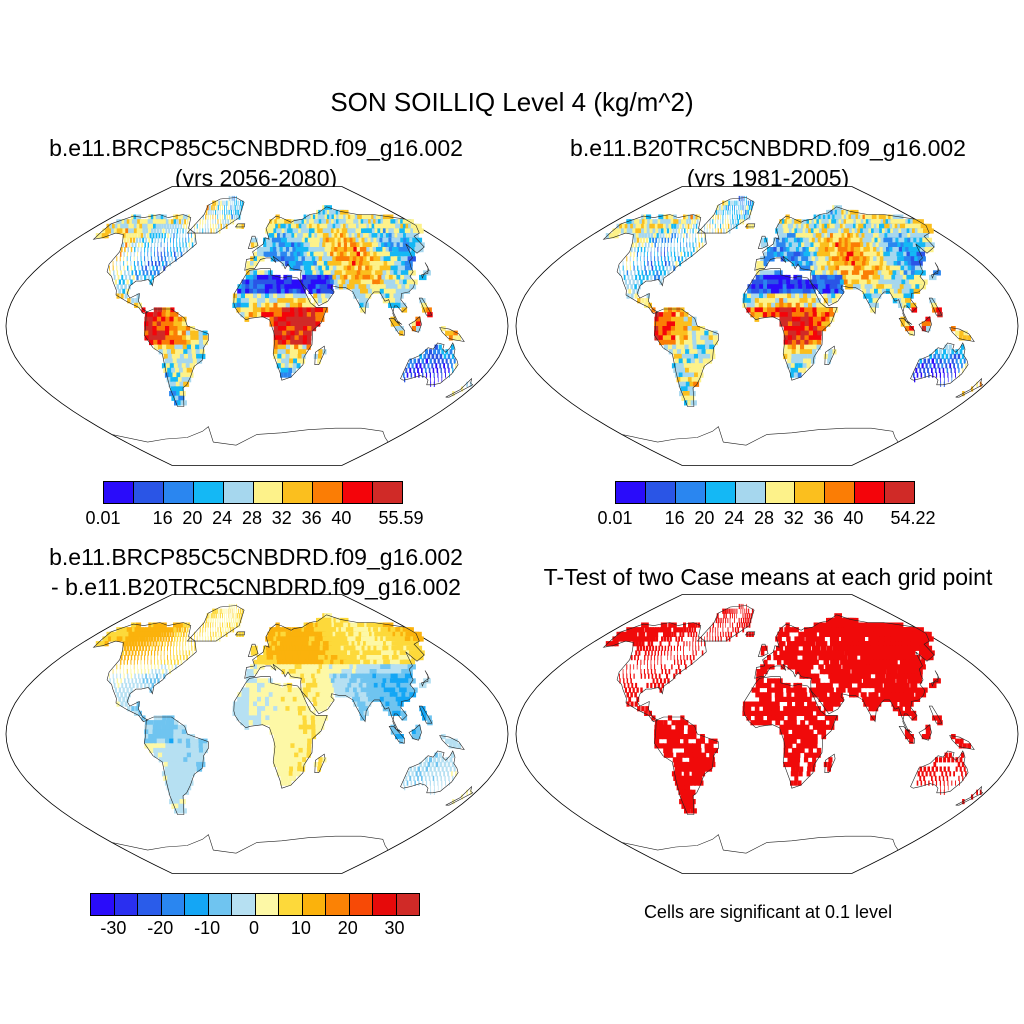  I want to click on colorbar-tick-label: 0, so click(254, 928).